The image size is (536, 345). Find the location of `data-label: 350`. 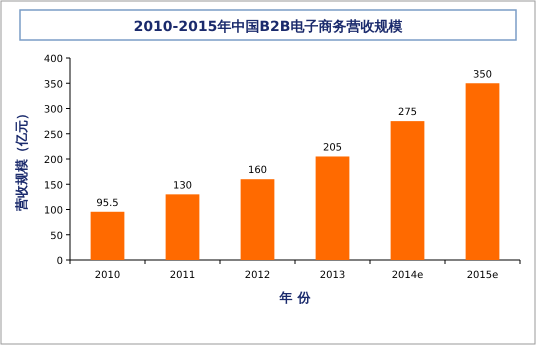

data-label: 350 is located at coordinates (482, 74).